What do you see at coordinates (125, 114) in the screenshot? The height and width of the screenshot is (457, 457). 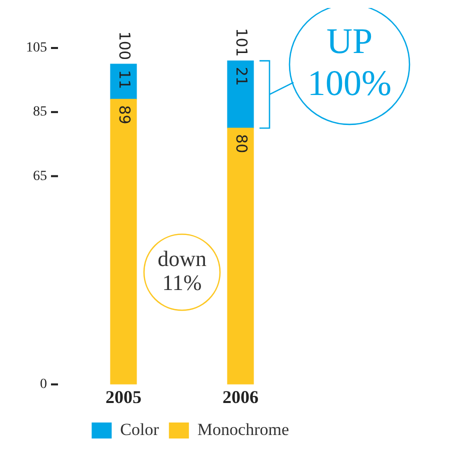 I see `data-label: 89` at bounding box center [125, 114].